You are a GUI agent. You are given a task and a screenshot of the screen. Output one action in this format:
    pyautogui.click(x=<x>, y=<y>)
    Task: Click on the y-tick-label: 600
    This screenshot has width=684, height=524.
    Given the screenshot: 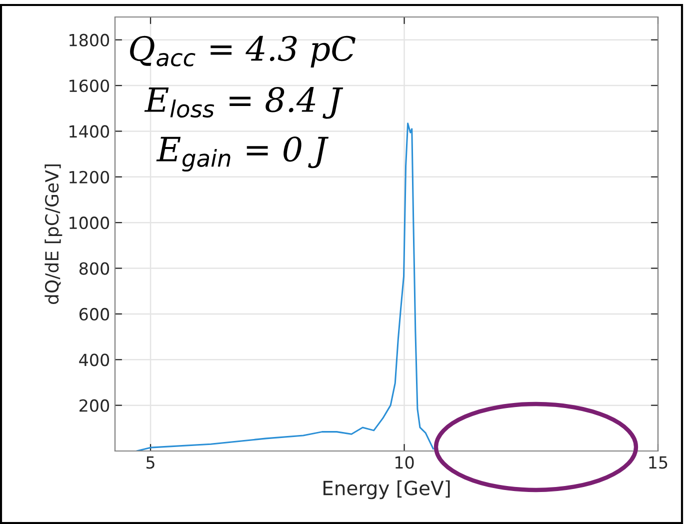 What is the action you would take?
    pyautogui.click(x=94, y=314)
    